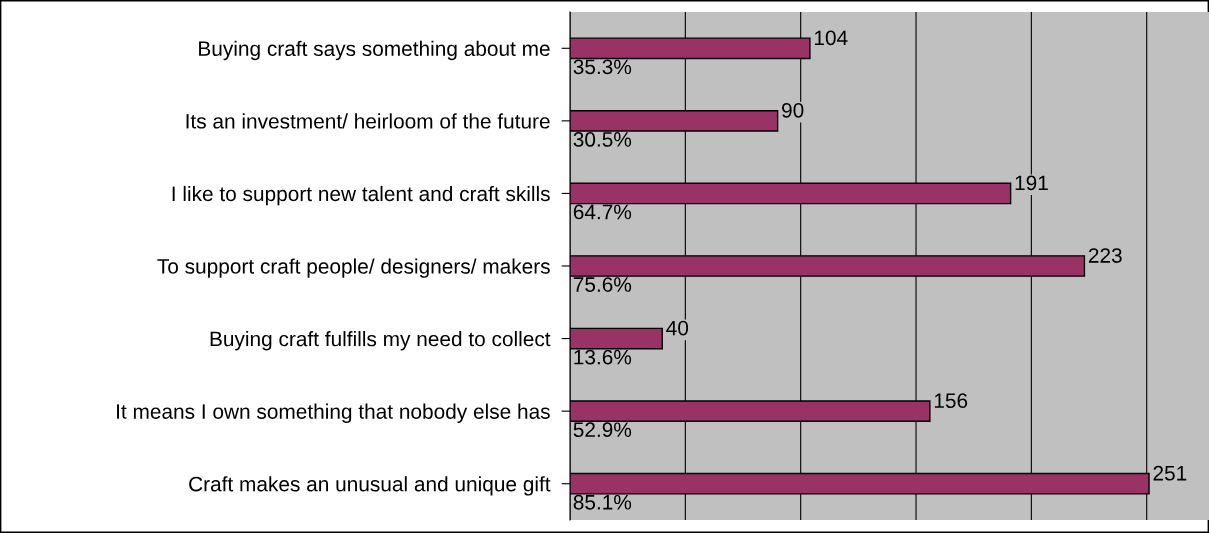  I want to click on data-label: 251, so click(1170, 473).